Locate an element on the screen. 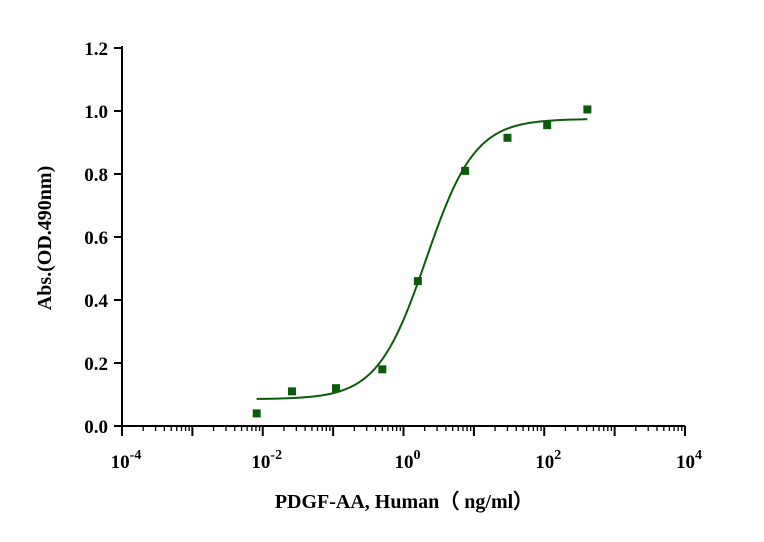 The height and width of the screenshot is (542, 764). x-tick-label: 10⁰ is located at coordinates (408, 460).